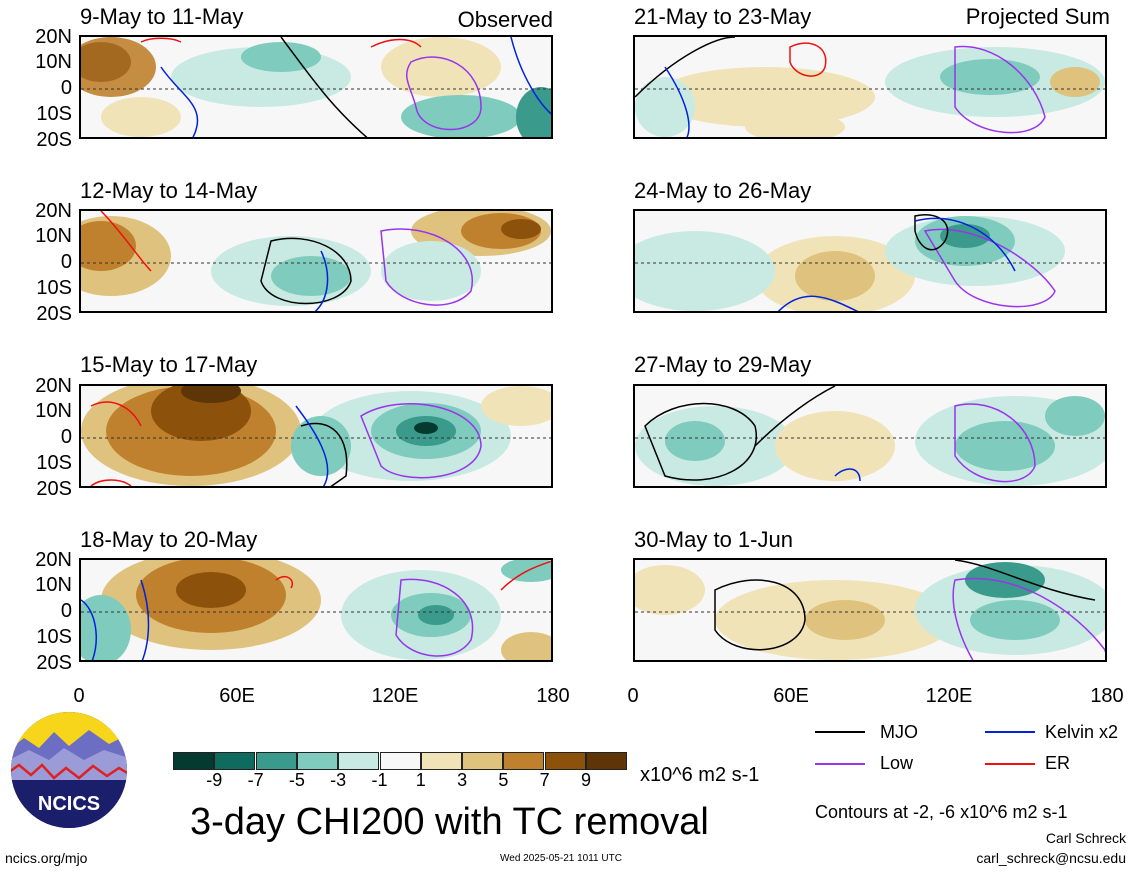 This screenshot has width=1135, height=872. I want to click on lon-label-180-left: 180, so click(553, 696).